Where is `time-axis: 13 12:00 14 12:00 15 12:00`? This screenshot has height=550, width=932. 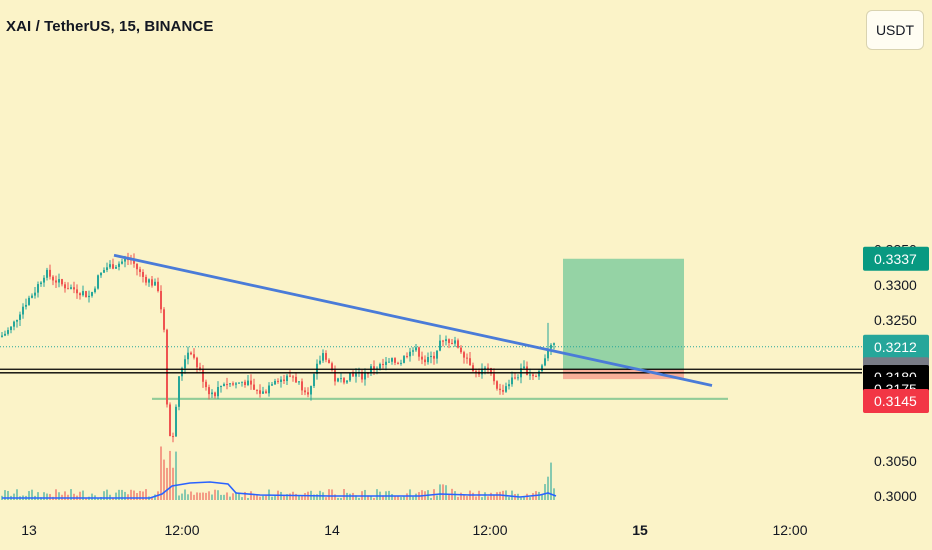
time-axis: 13 12:00 14 12:00 15 12:00 is located at coordinates (414, 530).